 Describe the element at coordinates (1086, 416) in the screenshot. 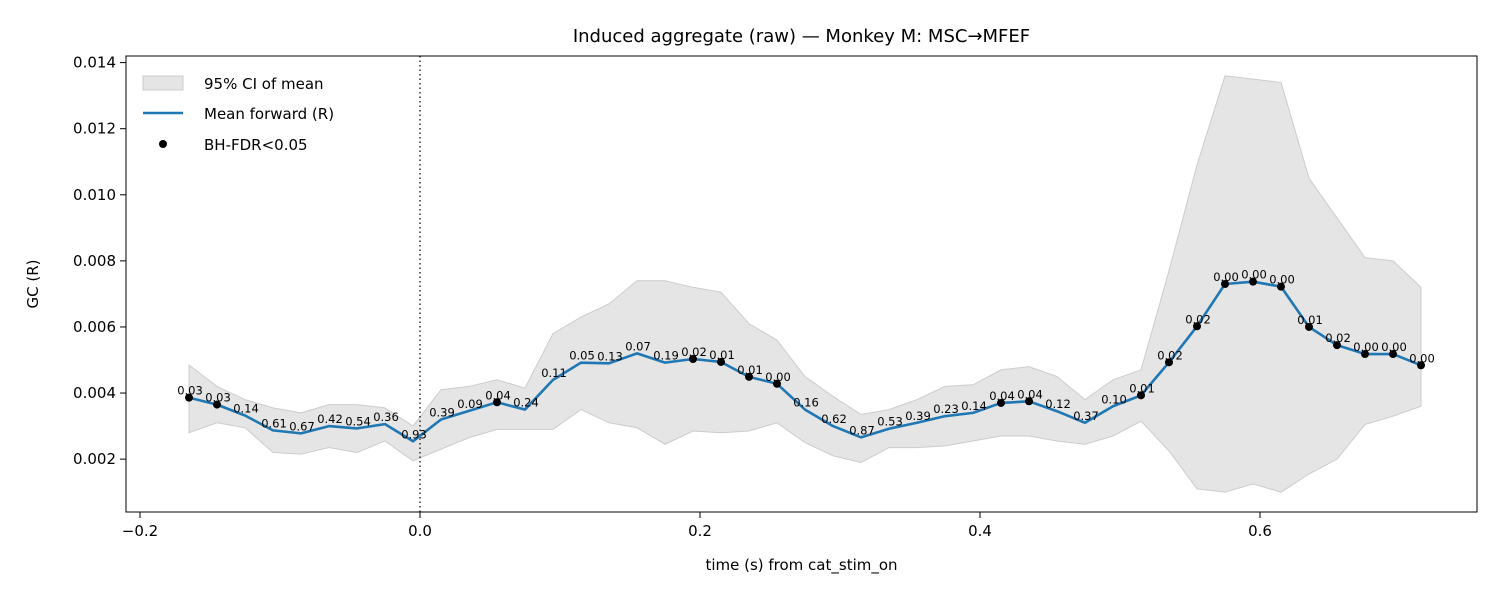

I see `p-value-label: 0.37` at that location.